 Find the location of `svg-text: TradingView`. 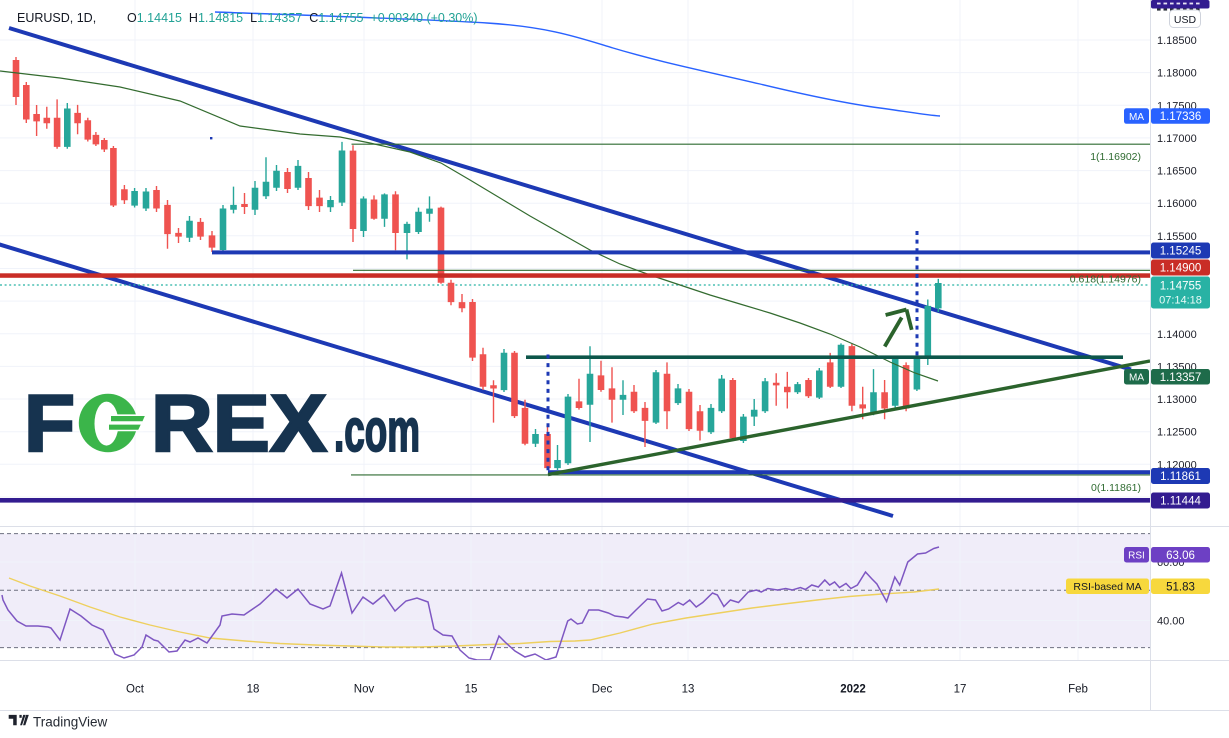

svg-text: TradingView is located at coordinates (70, 721).